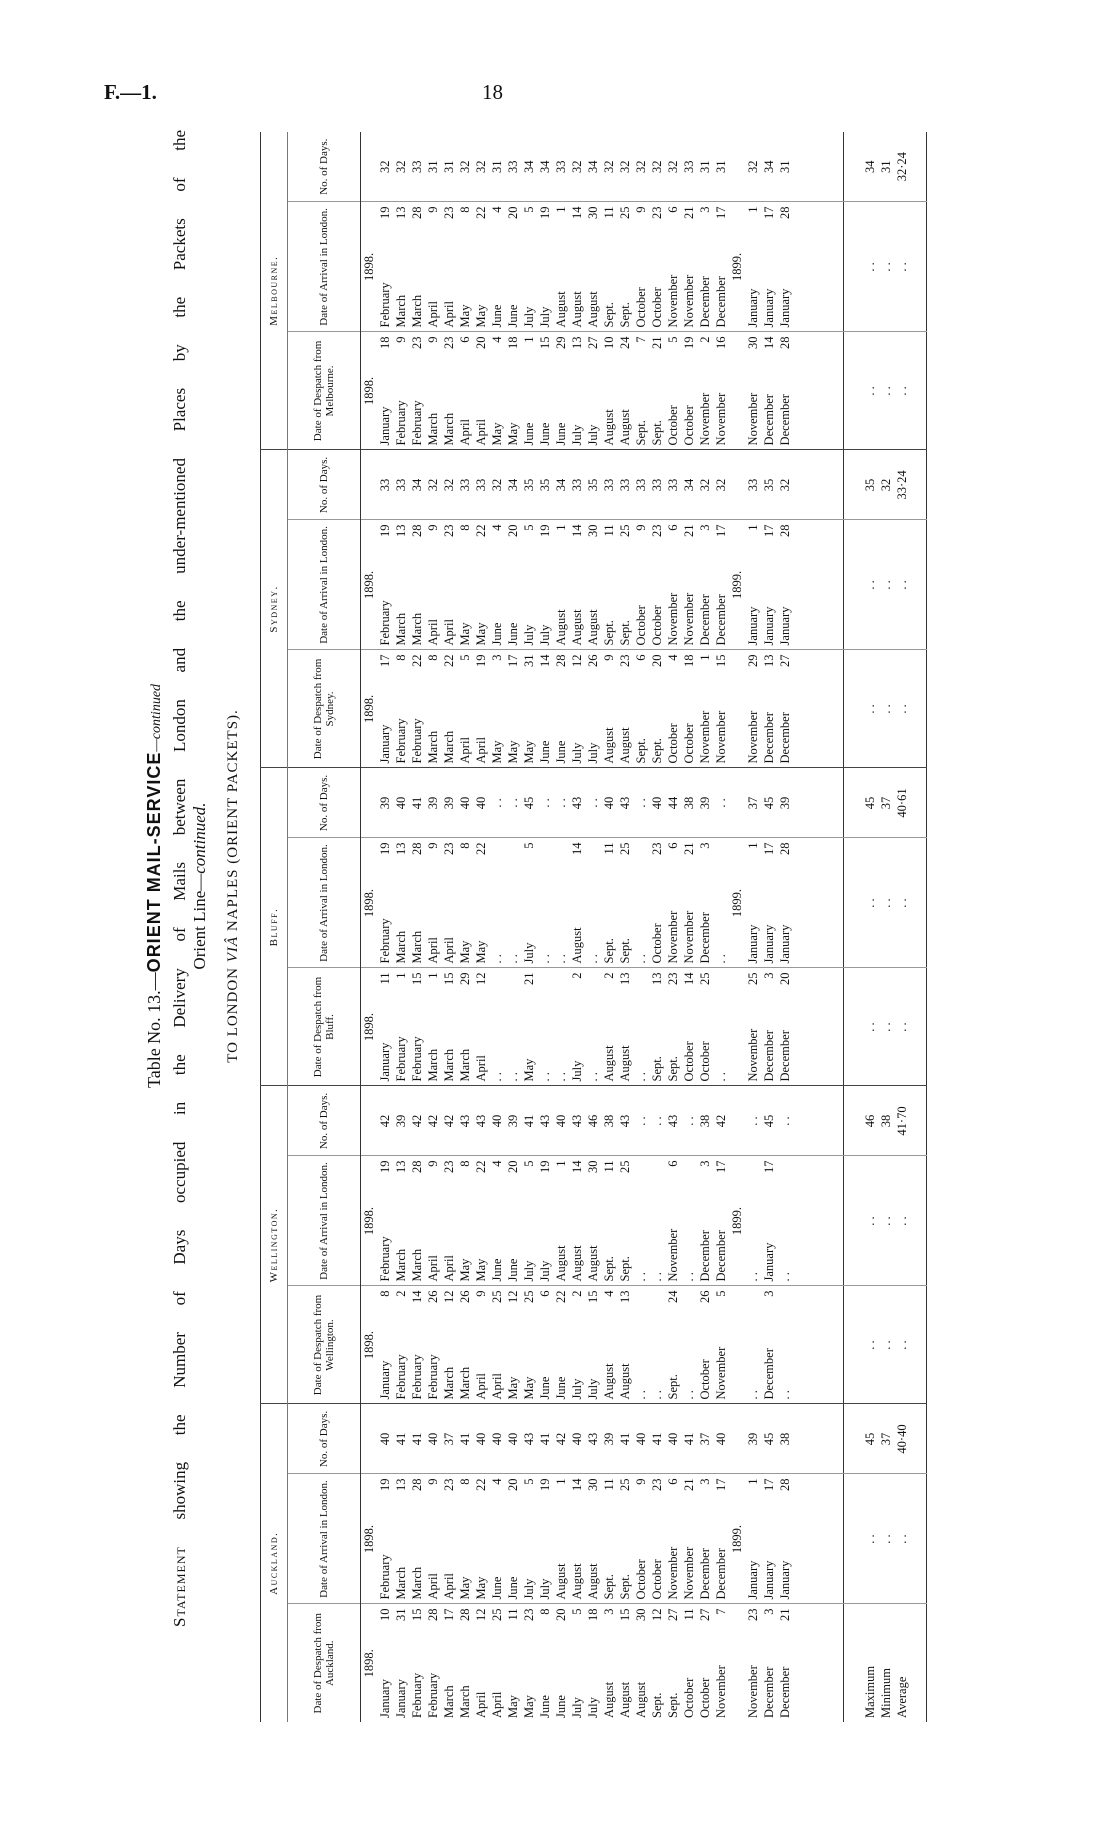 The height and width of the screenshot is (1821, 1114). Describe the element at coordinates (657, 708) in the screenshot. I see `date-wrap: Sept. 20` at that location.